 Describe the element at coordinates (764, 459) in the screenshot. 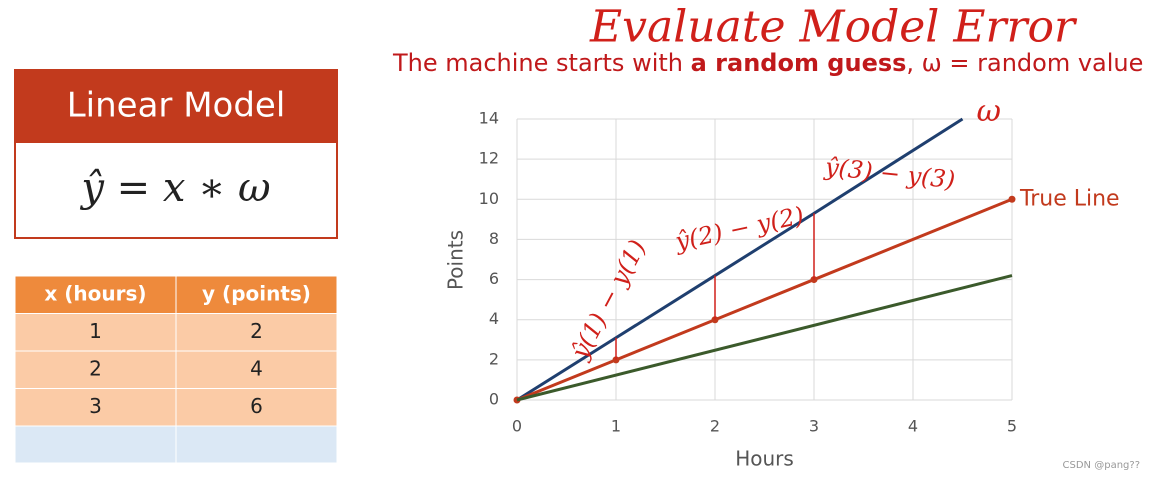

I see `x-axis-label: Hours` at that location.